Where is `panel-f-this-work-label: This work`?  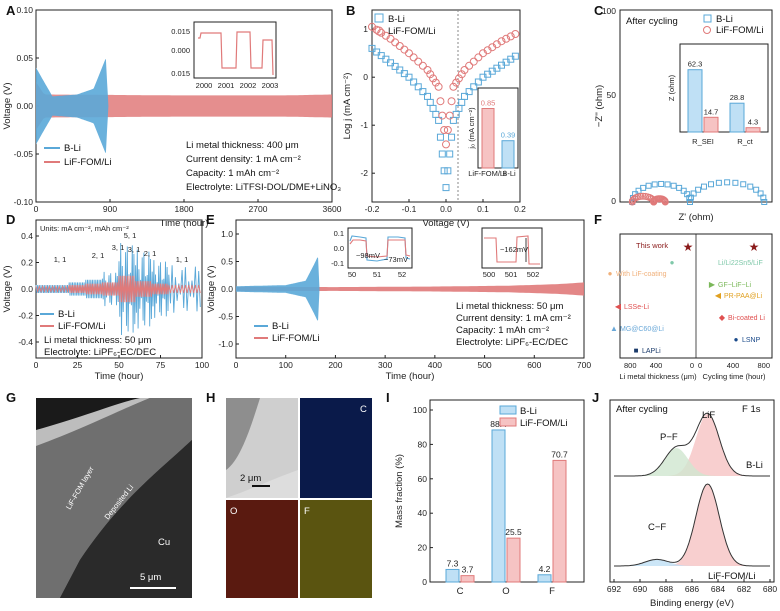 panel-f-this-work-label: This work is located at coordinates (652, 245).